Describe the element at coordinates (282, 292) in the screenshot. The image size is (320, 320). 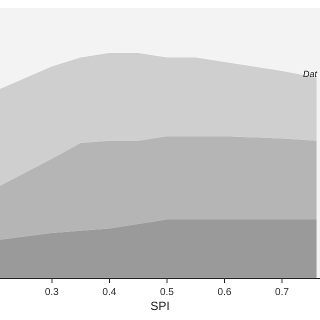
I see `x-tick-label: 0.7` at that location.